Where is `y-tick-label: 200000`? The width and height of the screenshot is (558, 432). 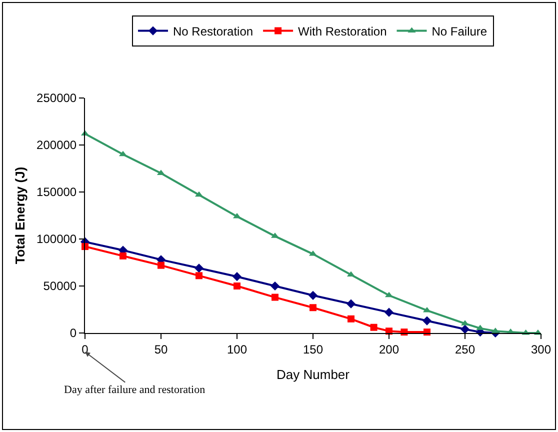
y-tick-label: 200000 is located at coordinates (56, 145).